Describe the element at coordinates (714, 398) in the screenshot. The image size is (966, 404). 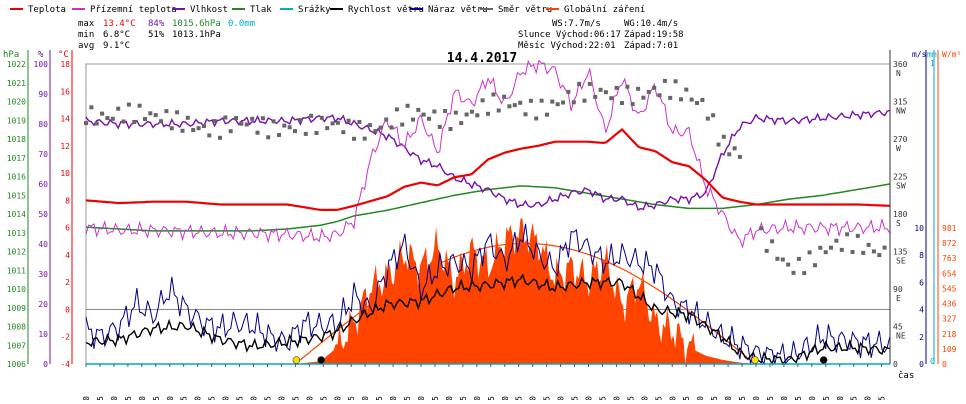
I see `x-tick-label: 18:45` at that location.